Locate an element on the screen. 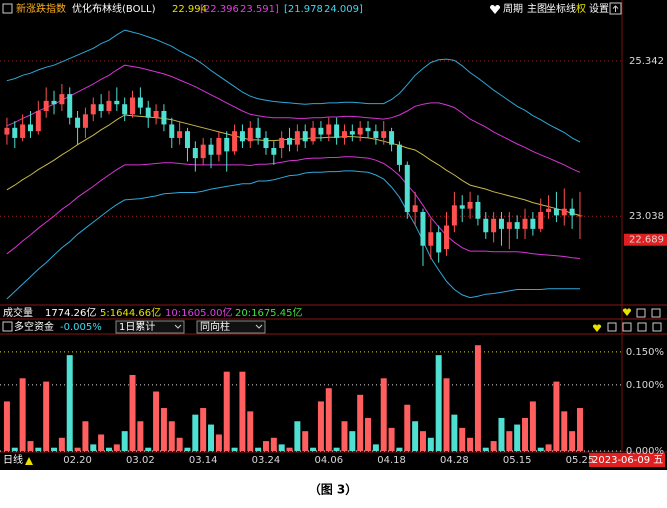 The image size is (667, 508). menu-item: 坐标线 is located at coordinates (561, 8).